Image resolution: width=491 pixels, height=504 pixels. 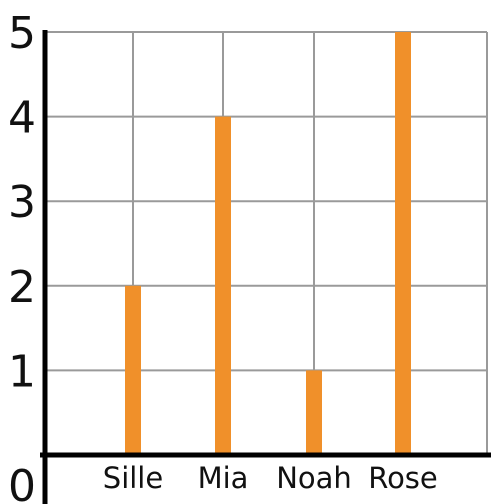 What do you see at coordinates (22, 287) in the screenshot?
I see `y-tick-label: 2` at bounding box center [22, 287].